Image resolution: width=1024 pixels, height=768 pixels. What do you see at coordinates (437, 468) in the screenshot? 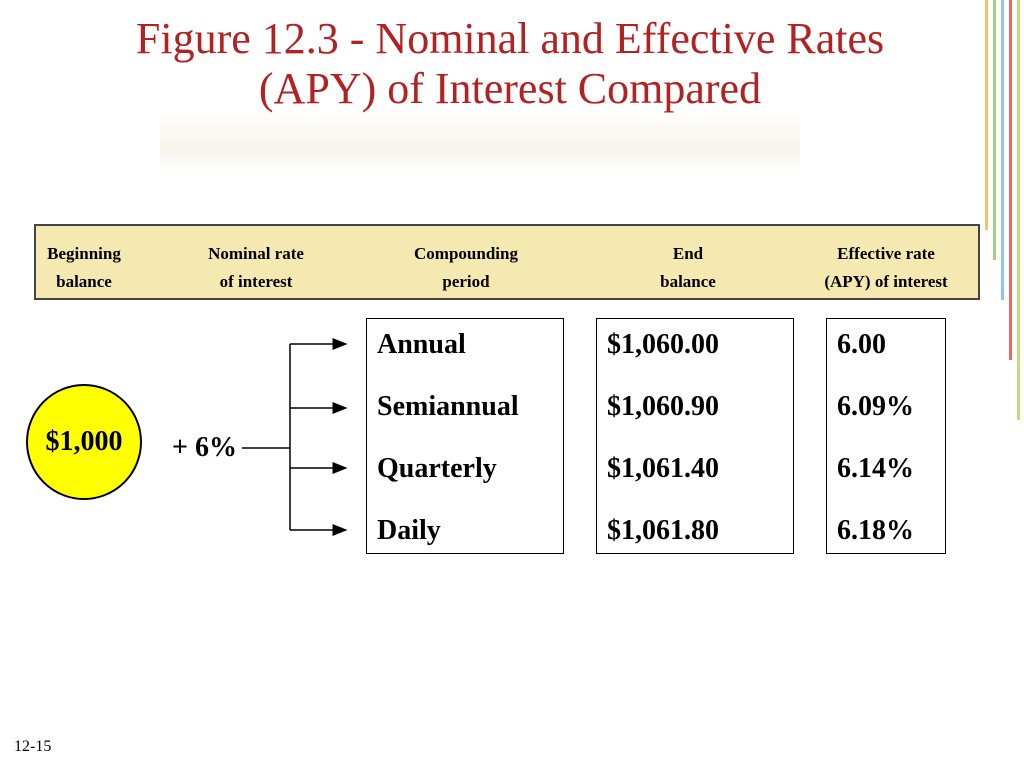
I see `period-quarterly: Quarterly` at bounding box center [437, 468].